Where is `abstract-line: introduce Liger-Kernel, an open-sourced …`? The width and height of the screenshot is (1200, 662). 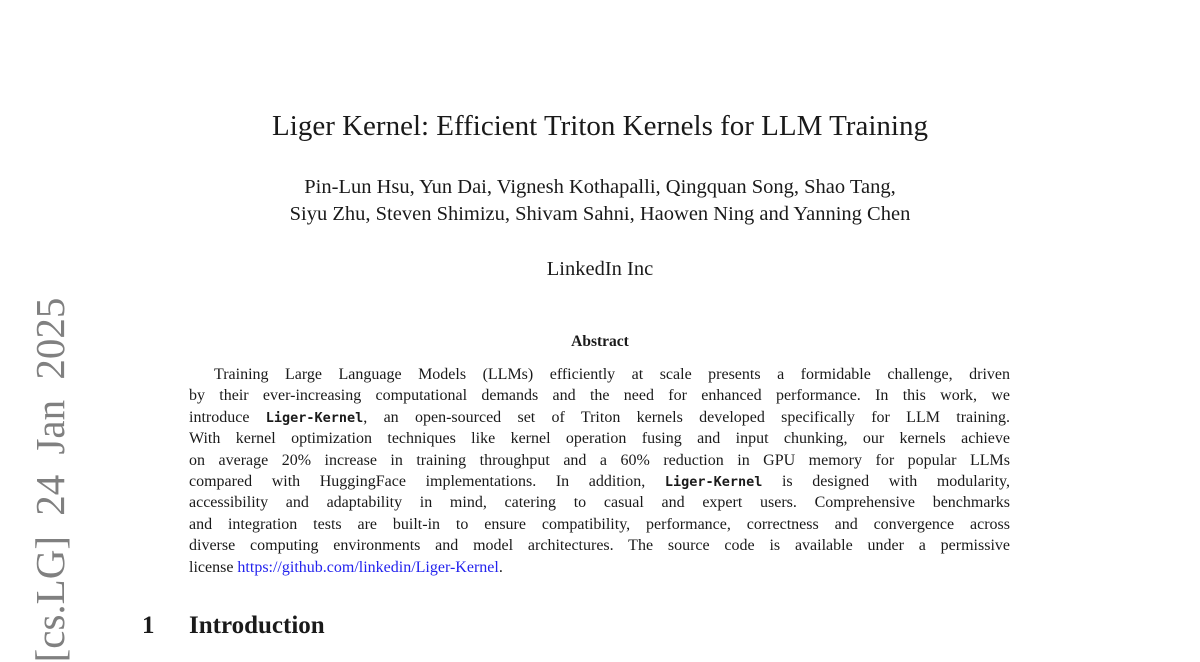
abstract-line: introduce Liger-Kernel, an open-sourced … is located at coordinates (599, 417).